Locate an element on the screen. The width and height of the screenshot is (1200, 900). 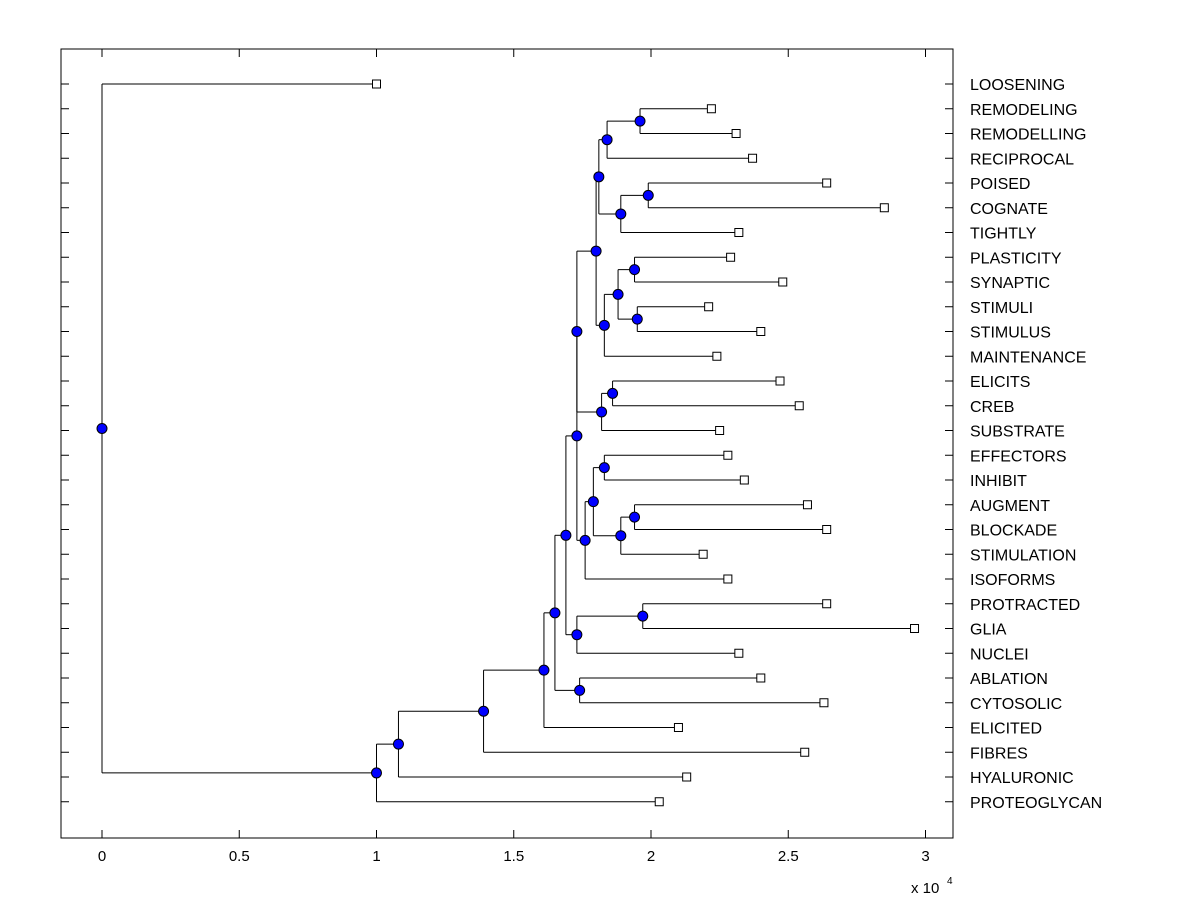
leaf-label: PLASTICITY is located at coordinates (1016, 258).